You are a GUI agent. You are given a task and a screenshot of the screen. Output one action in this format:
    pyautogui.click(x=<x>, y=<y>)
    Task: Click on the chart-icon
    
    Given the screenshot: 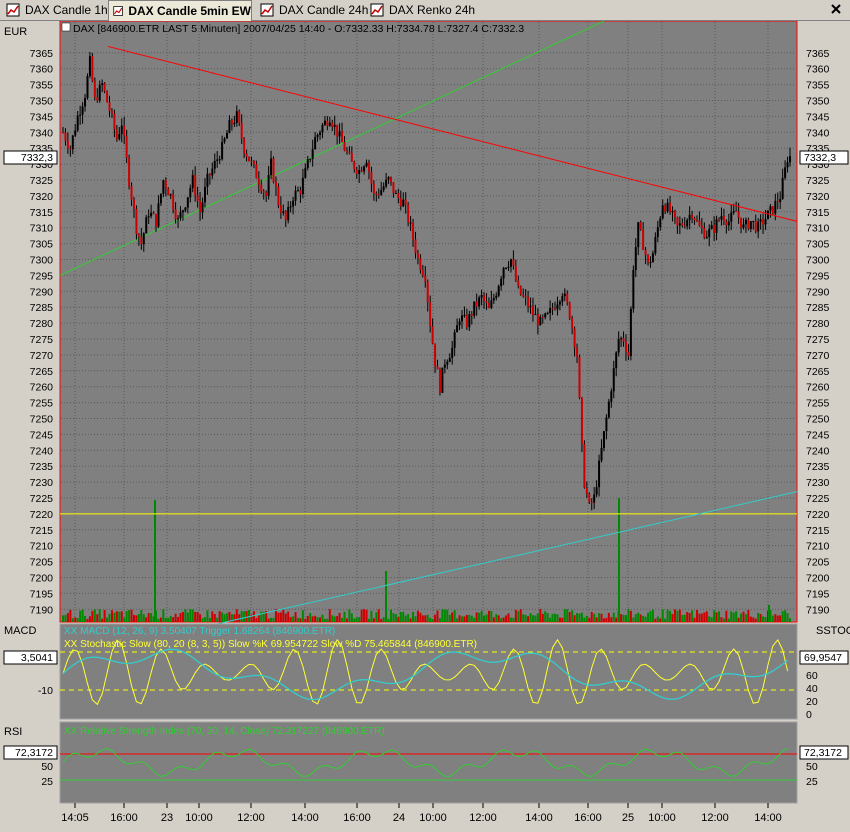 What is the action you would take?
    pyautogui.click(x=267, y=10)
    